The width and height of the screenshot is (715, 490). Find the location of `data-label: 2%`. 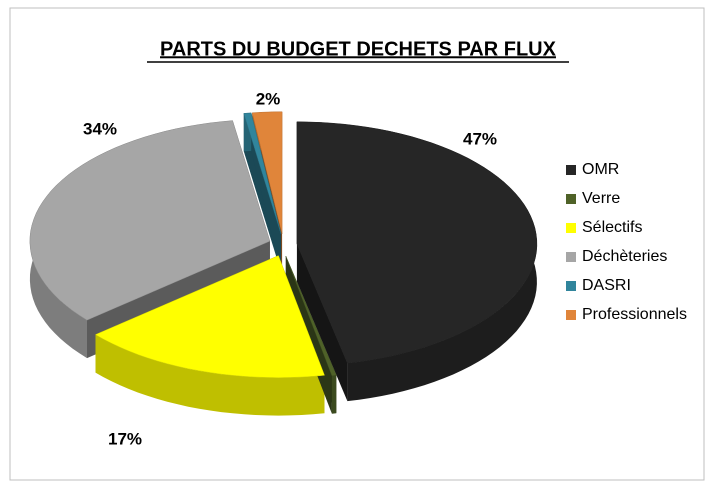

data-label: 2% is located at coordinates (268, 98).